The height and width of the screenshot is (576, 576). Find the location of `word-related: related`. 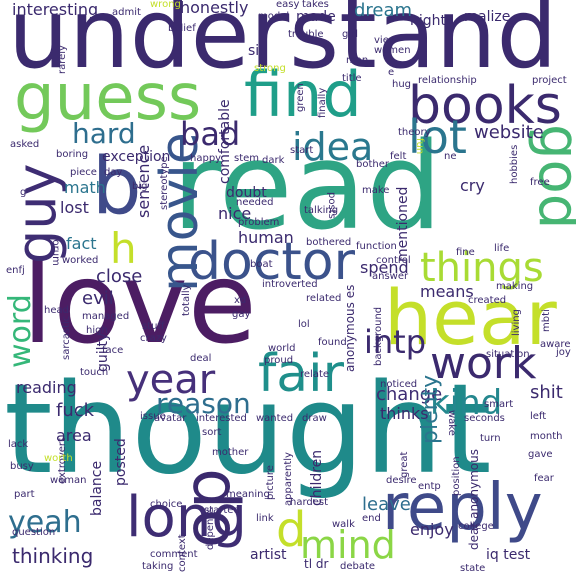

word-related: related is located at coordinates (324, 298).